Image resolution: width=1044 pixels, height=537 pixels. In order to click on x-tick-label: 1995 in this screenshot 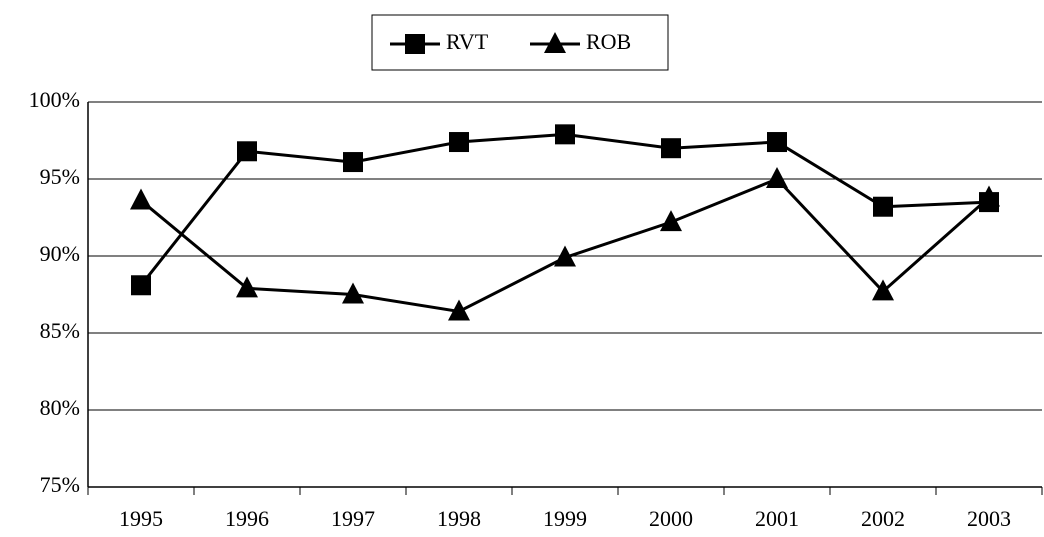, I will do `click(141, 518)`.